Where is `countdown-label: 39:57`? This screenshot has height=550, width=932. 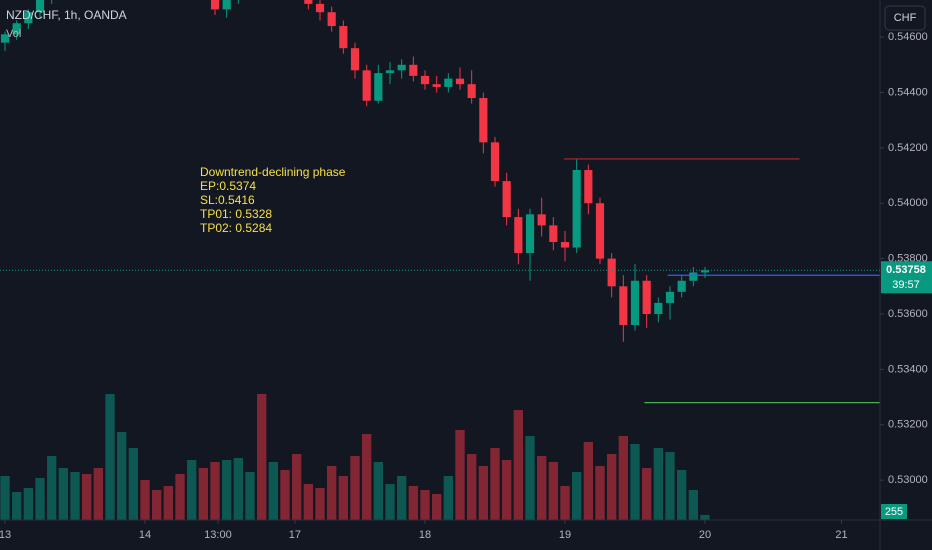 countdown-label: 39:57 is located at coordinates (906, 285).